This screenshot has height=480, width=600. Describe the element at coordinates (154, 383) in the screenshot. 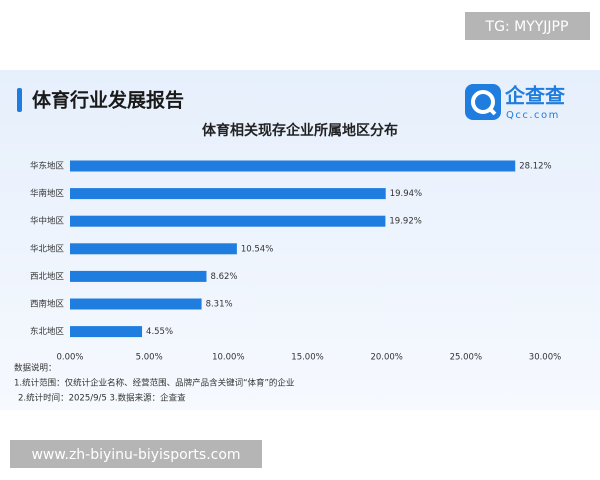

I see `note: 1.统计范围：仅统计企业名称、经营范围、品牌产品含关键词“体育”的企业` at that location.